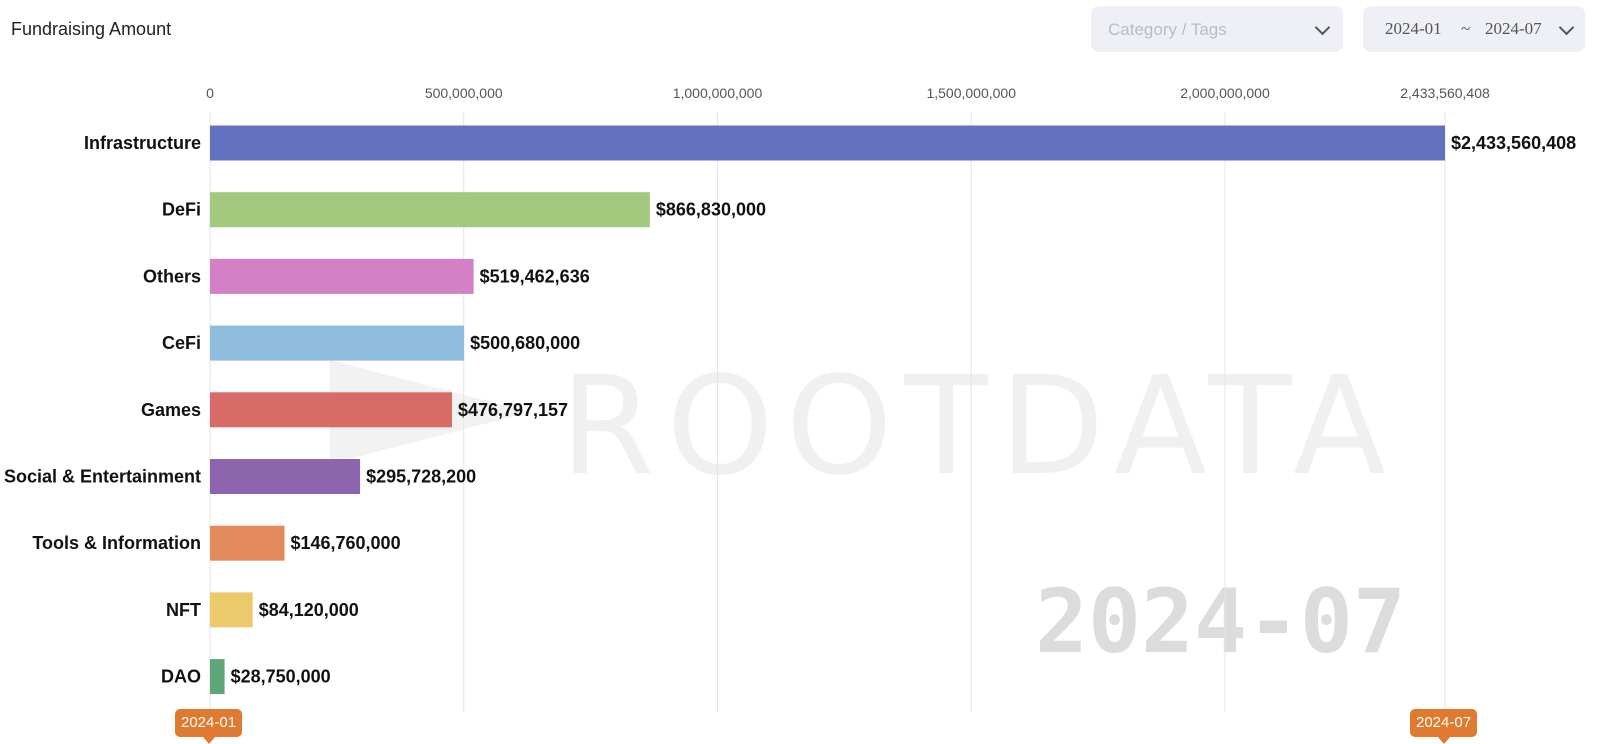  I want to click on value-label: $28,750,000, so click(281, 677).